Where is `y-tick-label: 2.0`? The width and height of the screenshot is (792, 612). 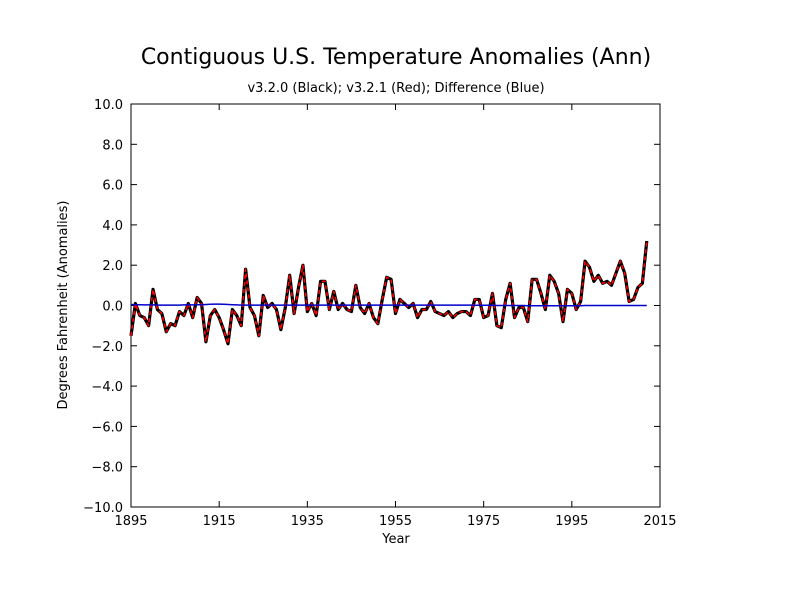 y-tick-label: 2.0 is located at coordinates (112, 266).